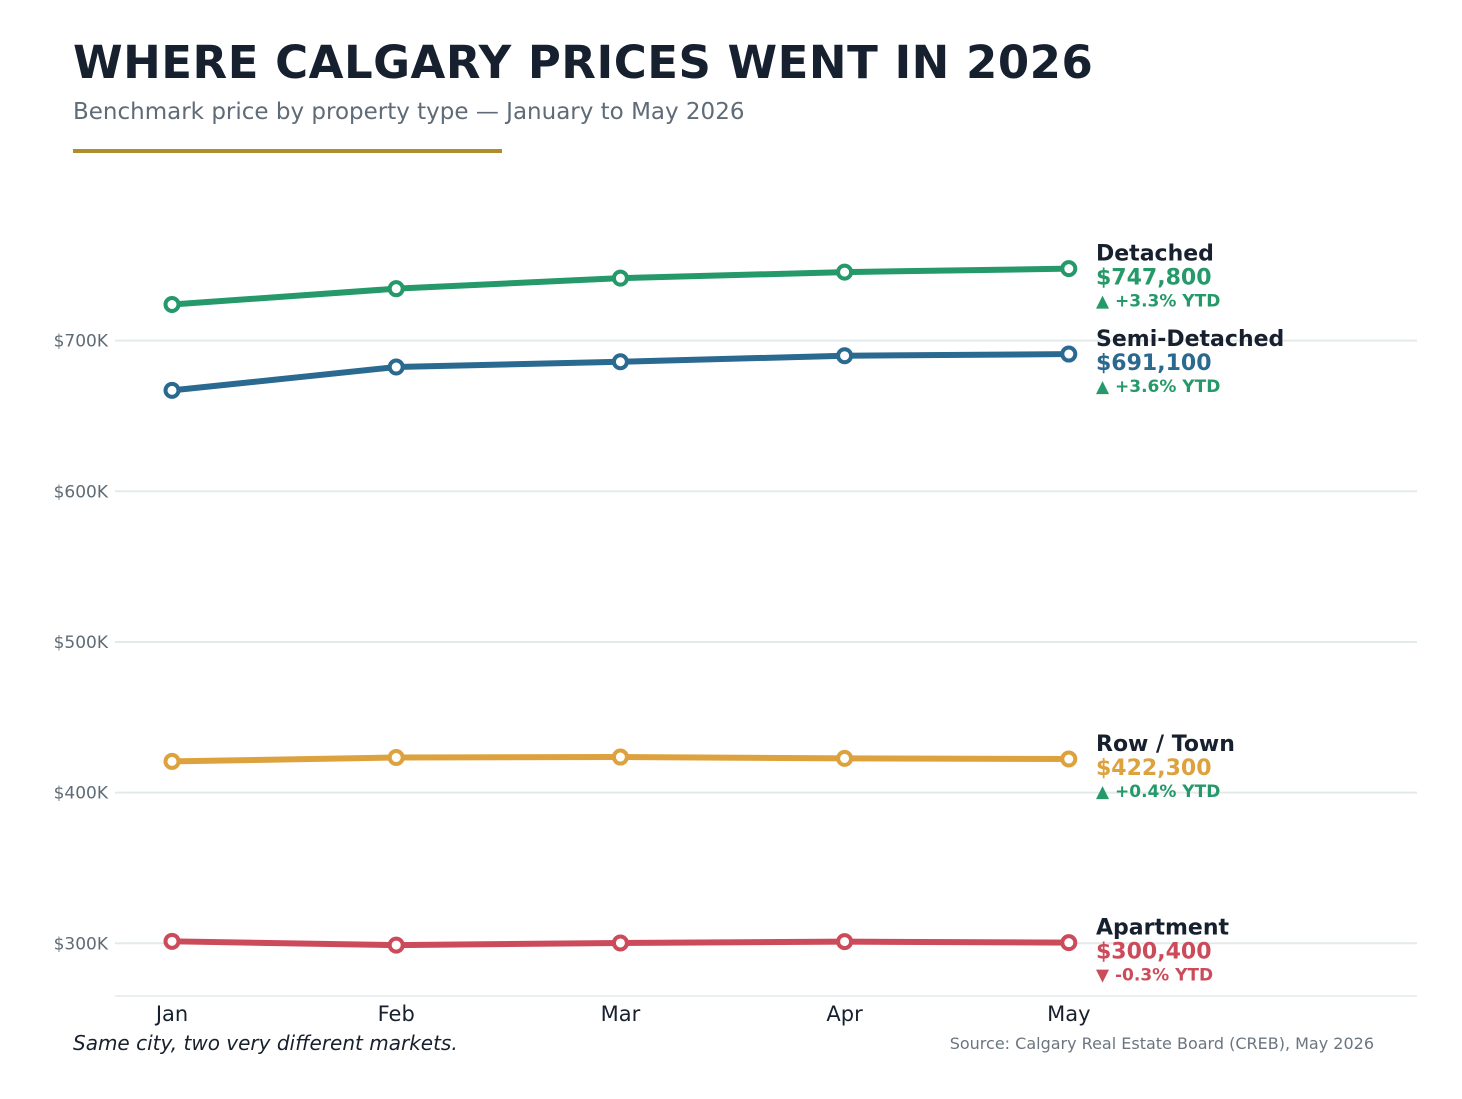 This screenshot has height=1099, width=1462. I want to click on series-value-label: $300,400, so click(1154, 952).